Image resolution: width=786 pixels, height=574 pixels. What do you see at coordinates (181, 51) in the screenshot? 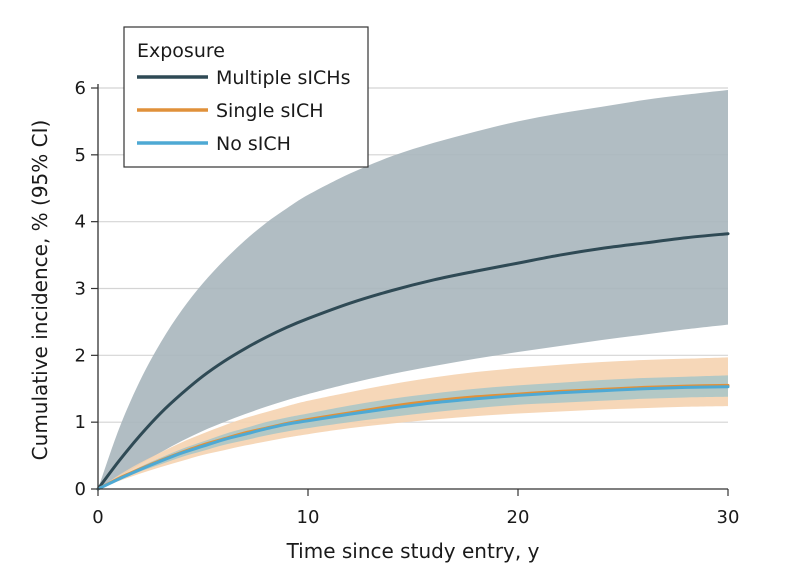
I see `legend-title: Exposure` at bounding box center [181, 51].